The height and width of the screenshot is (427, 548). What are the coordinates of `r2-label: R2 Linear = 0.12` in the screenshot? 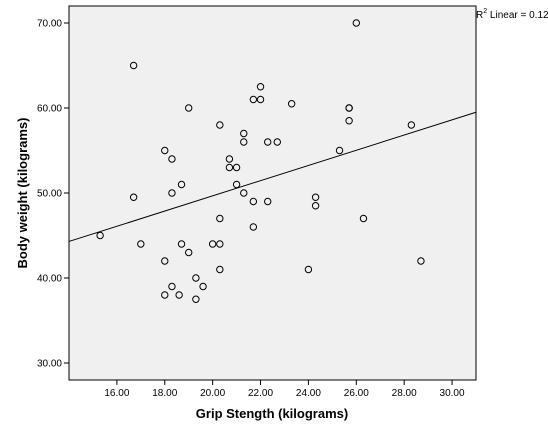 It's located at (512, 14).